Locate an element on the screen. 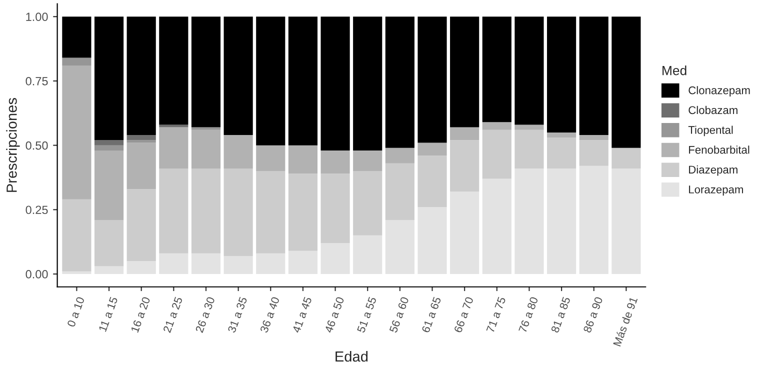 The height and width of the screenshot is (375, 764). x-tick-label: 36 a 40 is located at coordinates (270, 315).